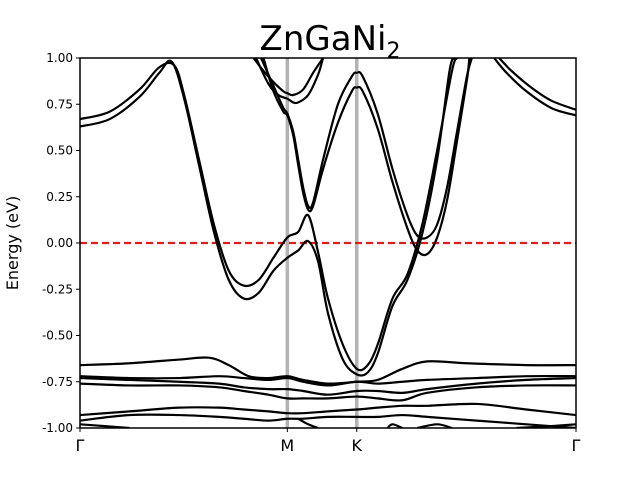  I want to click on kpoint-label-2: K, so click(357, 445).